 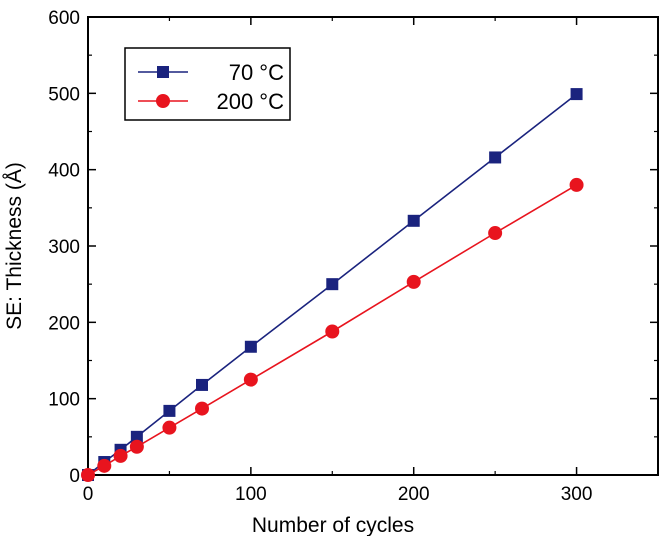 What do you see at coordinates (64, 400) in the screenshot?
I see `y-tick-label: 100` at bounding box center [64, 400].